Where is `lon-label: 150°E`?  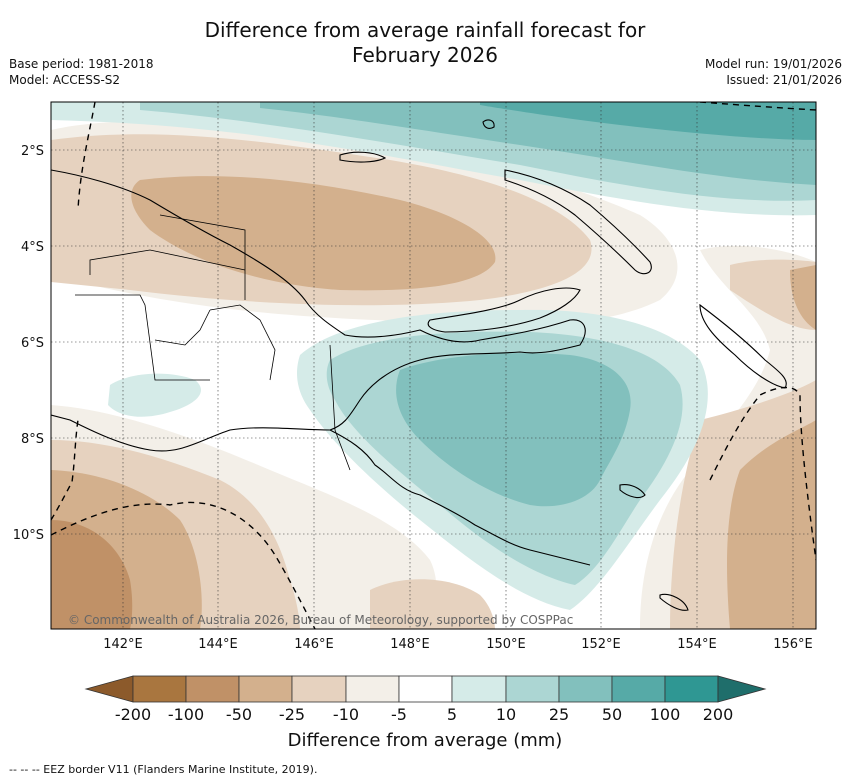 lon-label: 150°E is located at coordinates (506, 644).